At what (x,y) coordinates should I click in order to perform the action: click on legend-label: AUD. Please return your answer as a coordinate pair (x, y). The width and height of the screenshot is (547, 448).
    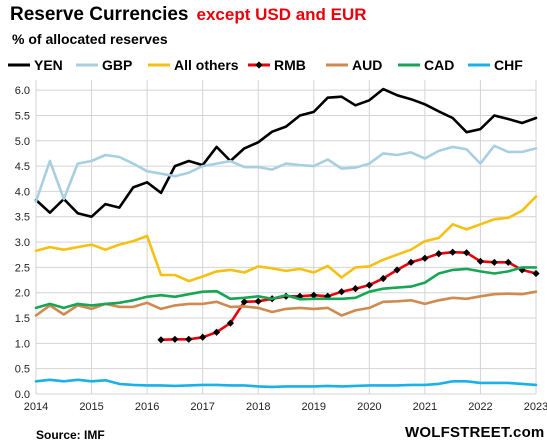
    Looking at the image, I should click on (367, 65).